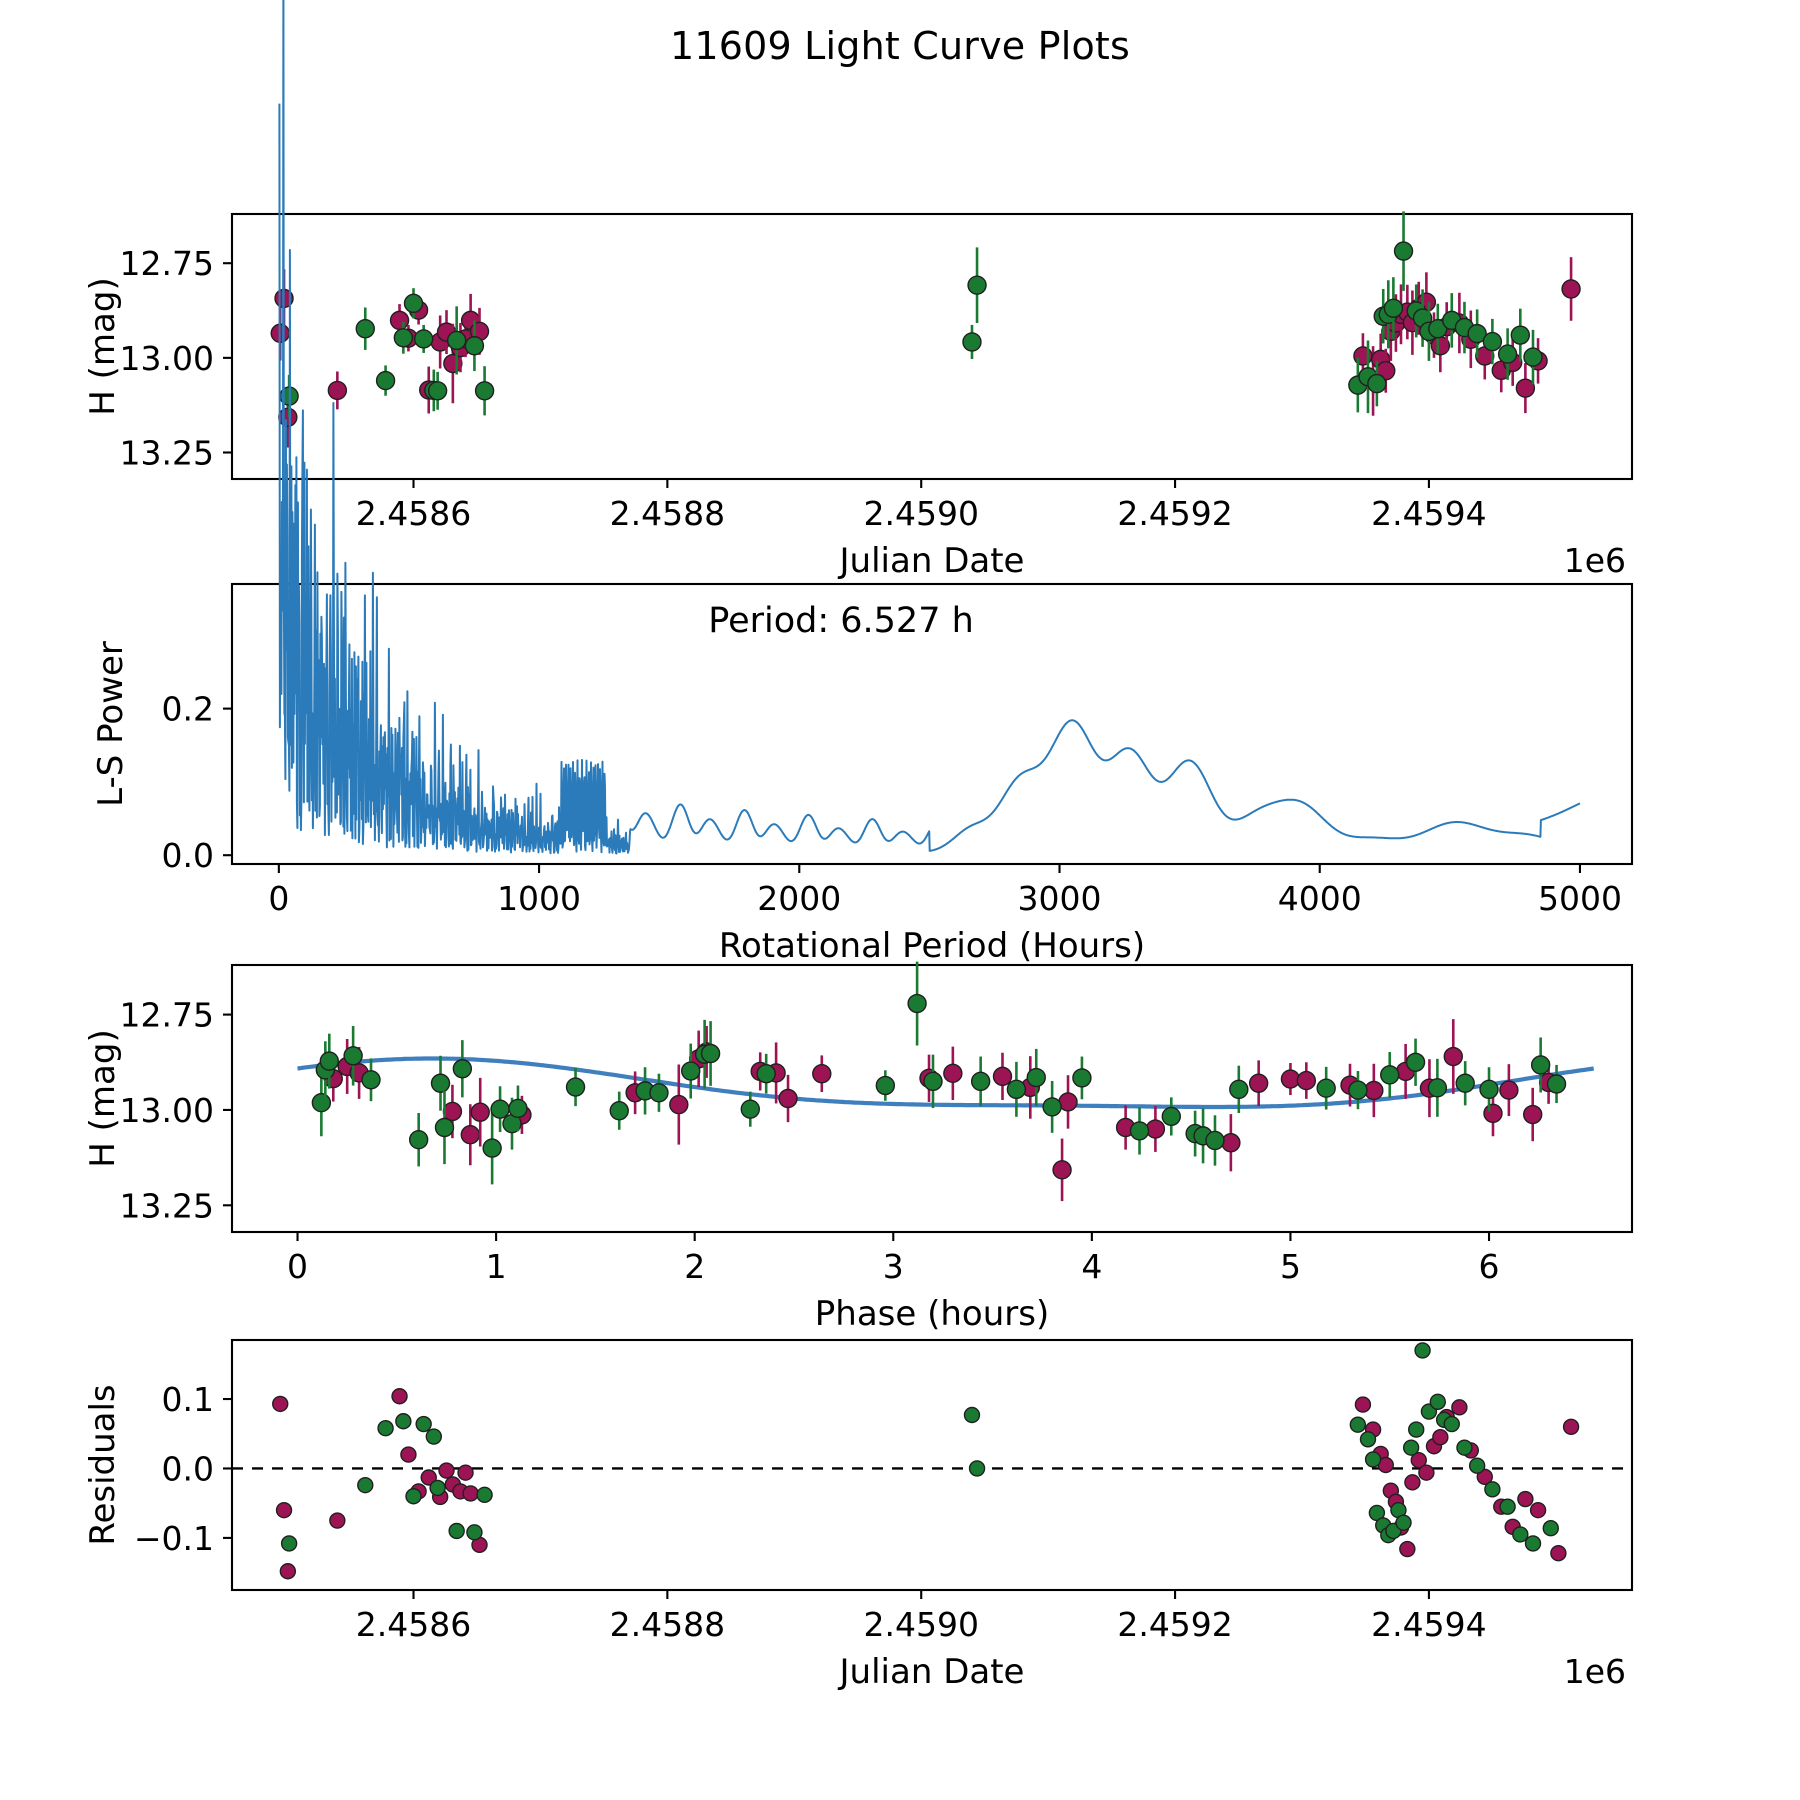  Describe the element at coordinates (667, 1624) in the screenshot. I see `x-tick-label: 2.4588` at that location.